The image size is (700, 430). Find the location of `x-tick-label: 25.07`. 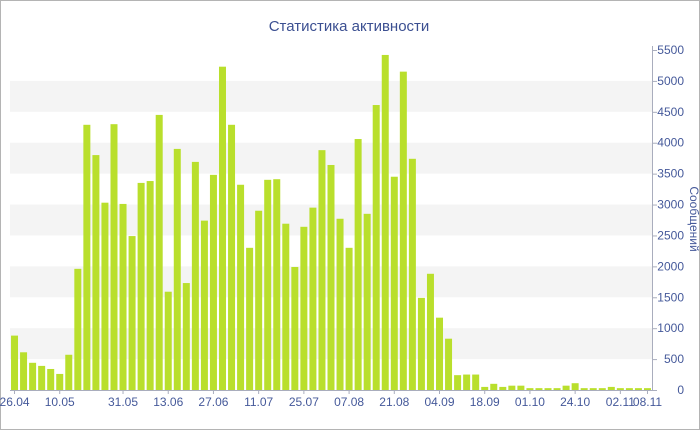

x-tick-label: 25.07 is located at coordinates (304, 402).